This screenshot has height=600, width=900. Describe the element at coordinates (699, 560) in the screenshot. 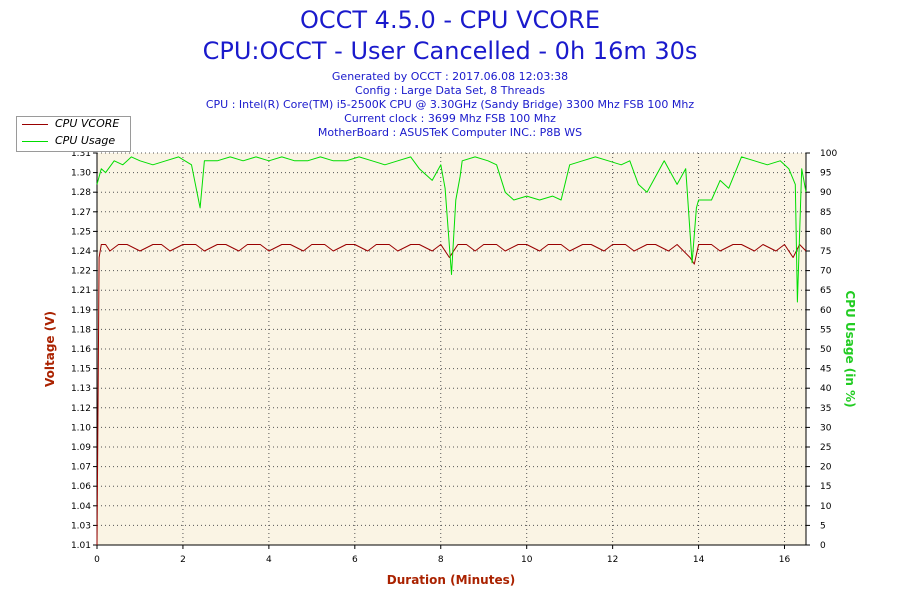

I see `x-tick-label: 14` at that location.